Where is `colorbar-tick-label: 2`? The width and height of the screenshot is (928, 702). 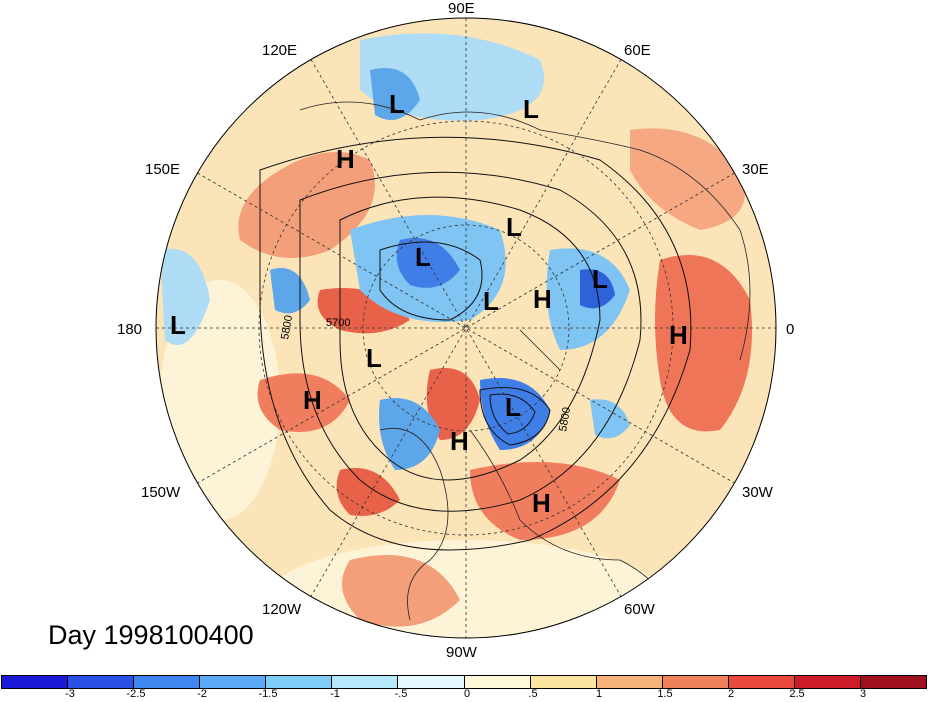 colorbar-tick-label: 2 is located at coordinates (731, 694).